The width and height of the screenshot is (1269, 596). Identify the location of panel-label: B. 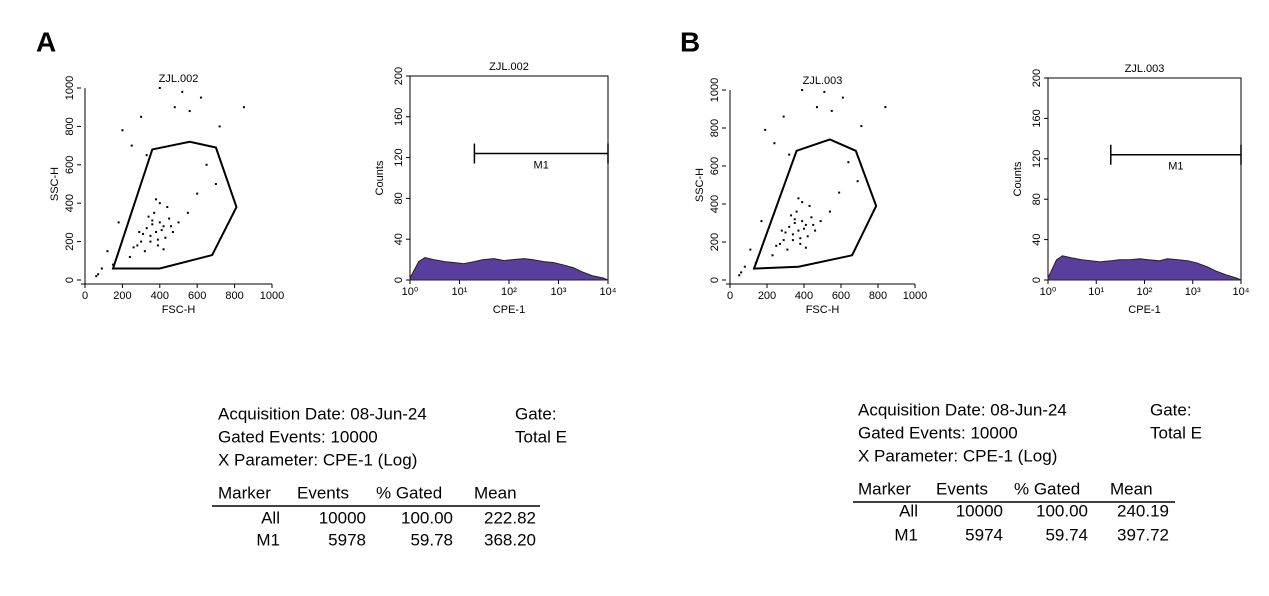
(690, 41).